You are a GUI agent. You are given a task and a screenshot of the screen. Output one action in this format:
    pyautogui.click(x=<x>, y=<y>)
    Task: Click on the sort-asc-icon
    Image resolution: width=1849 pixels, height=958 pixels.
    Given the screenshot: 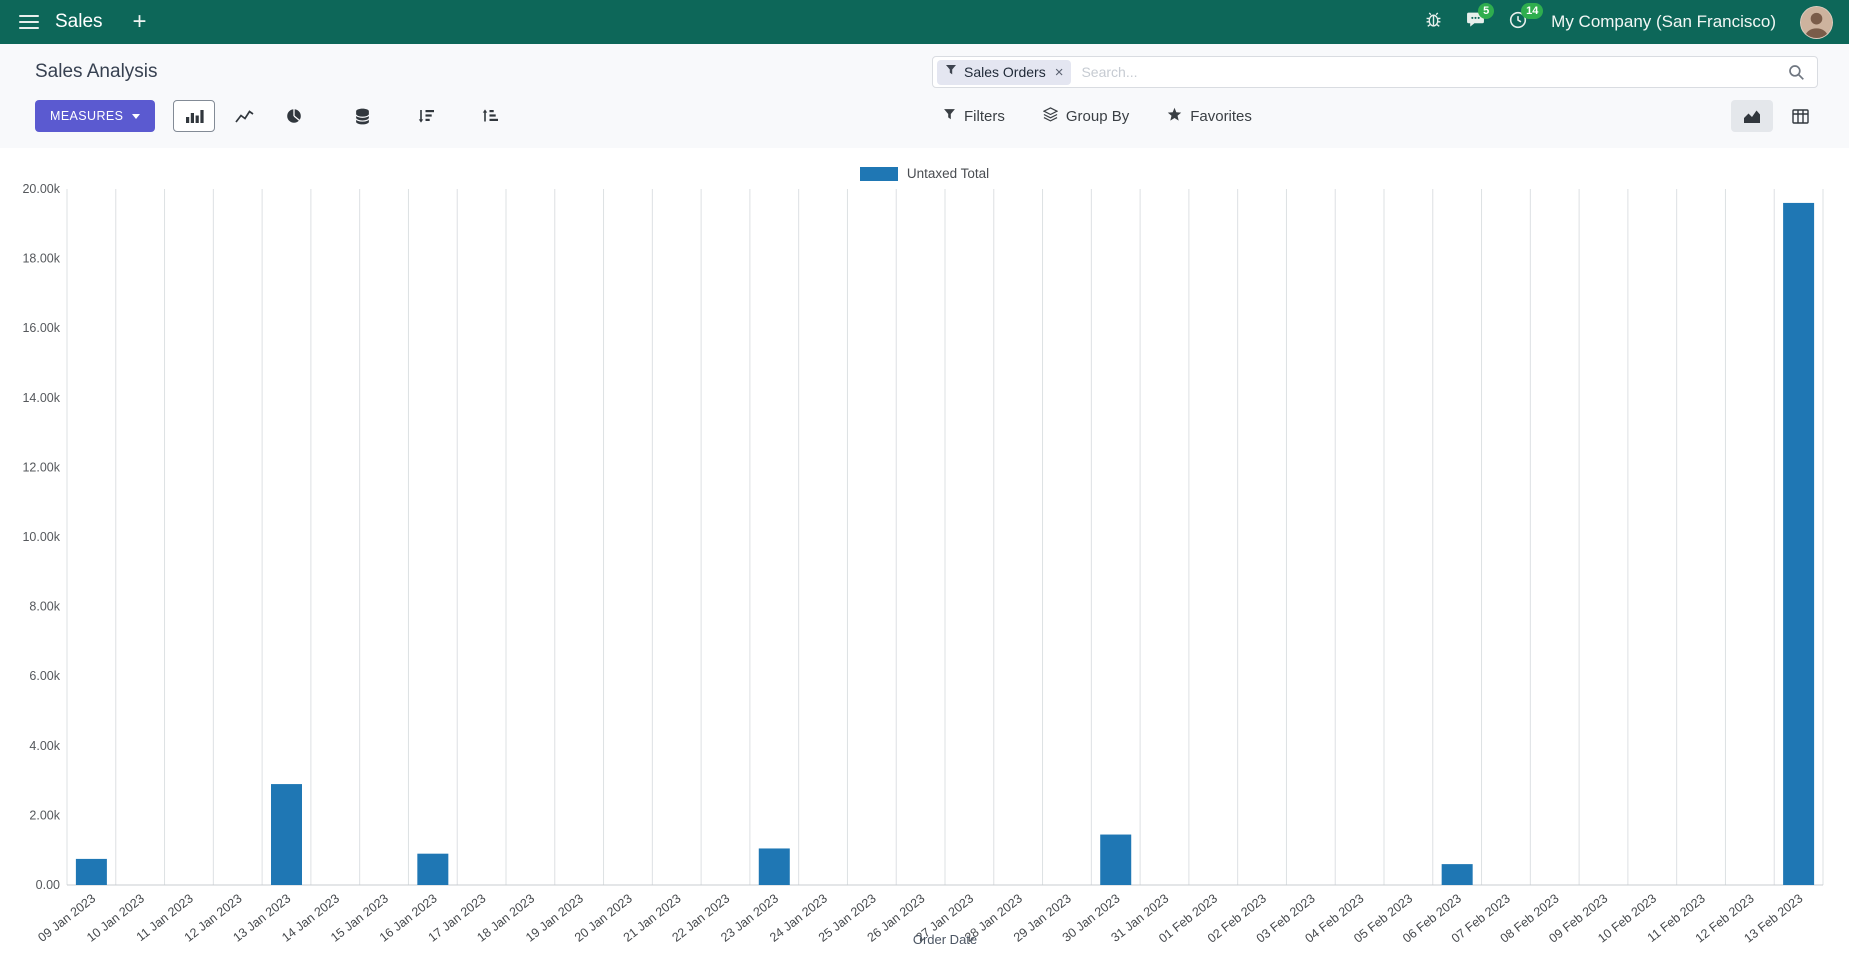 What is the action you would take?
    pyautogui.click(x=490, y=115)
    